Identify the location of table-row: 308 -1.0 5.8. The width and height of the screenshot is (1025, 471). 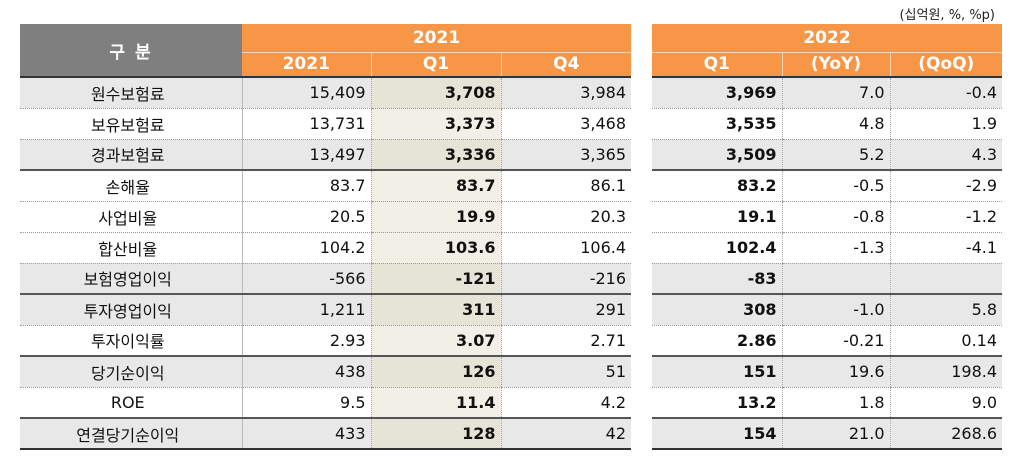
(827, 310).